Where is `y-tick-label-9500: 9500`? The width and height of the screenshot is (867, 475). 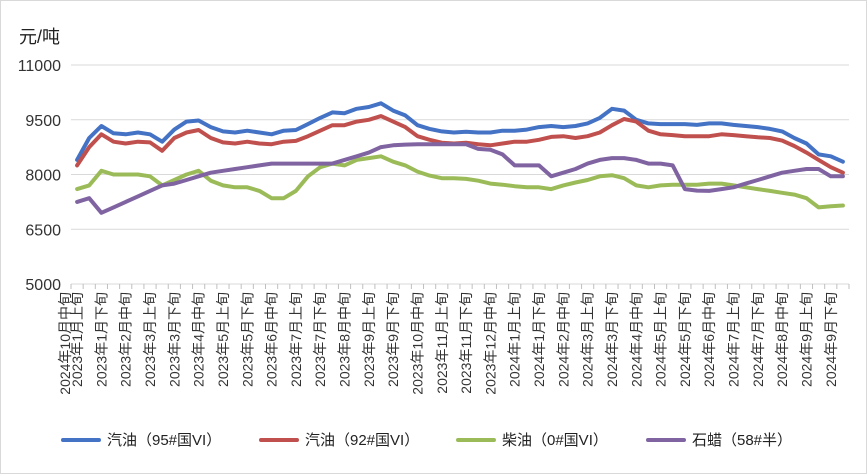
y-tick-label-9500: 9500 is located at coordinates (43, 121).